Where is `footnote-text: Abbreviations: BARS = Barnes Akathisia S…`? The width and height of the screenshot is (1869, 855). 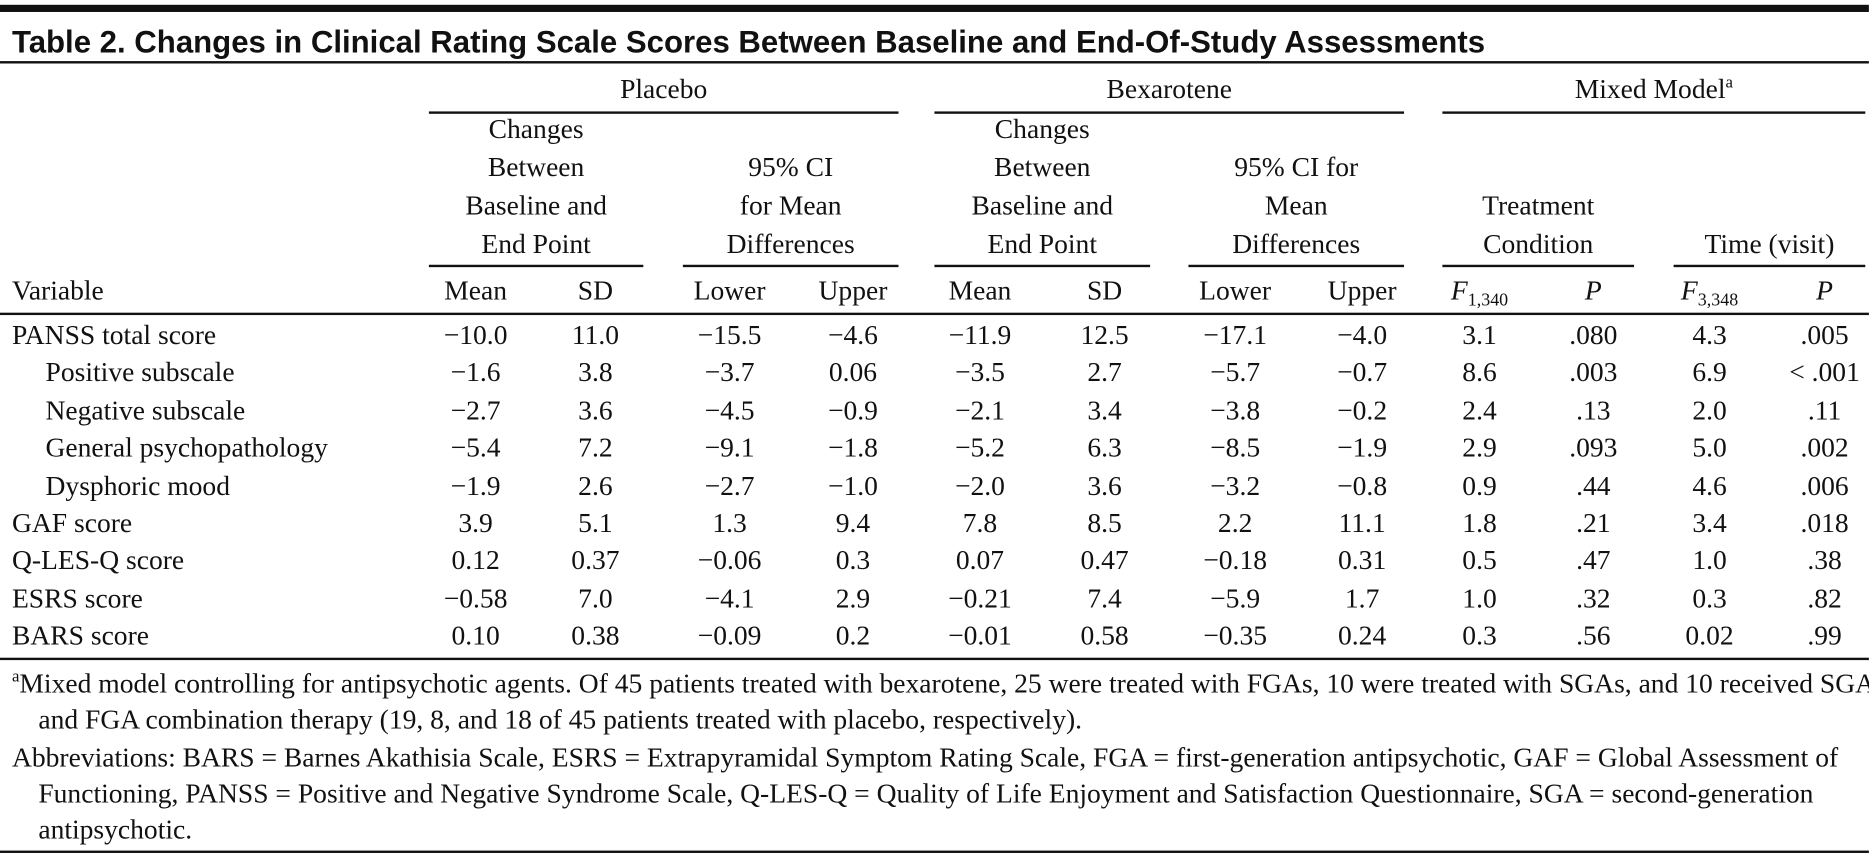 footnote-text: Abbreviations: BARS = Barnes Akathisia S… is located at coordinates (925, 793).